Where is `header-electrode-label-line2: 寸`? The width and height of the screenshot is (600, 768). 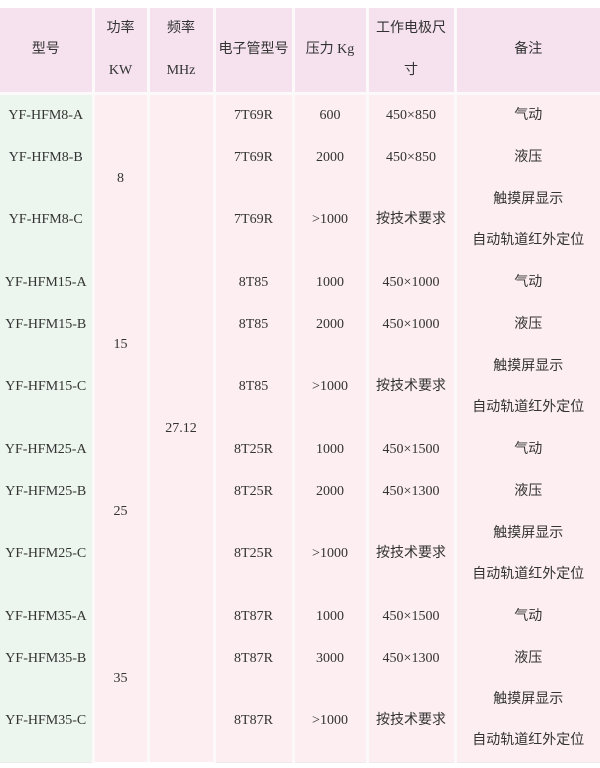
header-electrode-label-line2: 寸 is located at coordinates (411, 70).